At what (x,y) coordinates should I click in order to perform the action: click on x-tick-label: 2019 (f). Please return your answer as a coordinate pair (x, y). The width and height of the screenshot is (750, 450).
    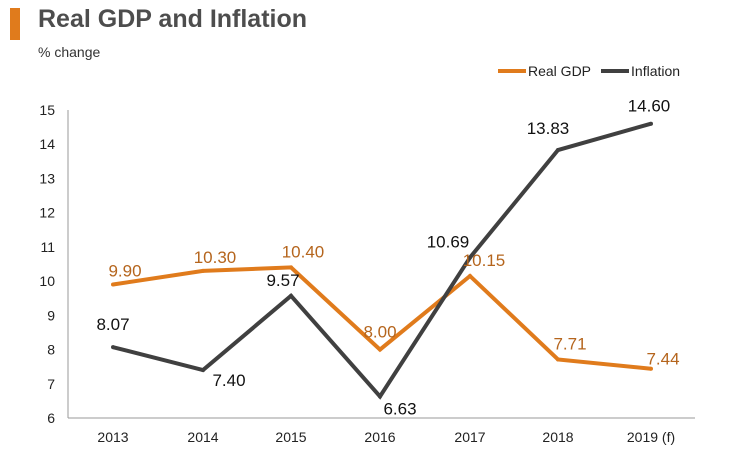
    Looking at the image, I should click on (651, 437).